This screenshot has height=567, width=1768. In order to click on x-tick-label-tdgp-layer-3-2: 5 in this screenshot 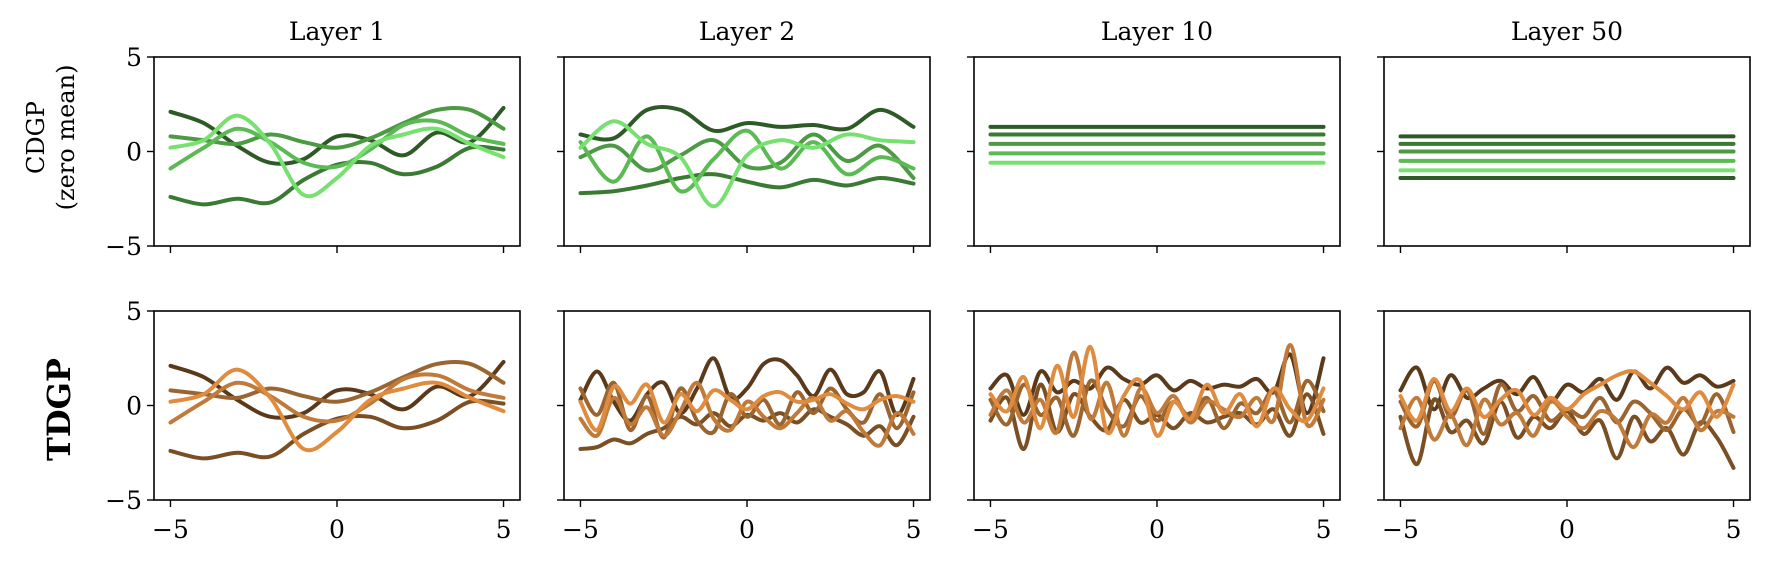, I will do `click(1324, 529)`.